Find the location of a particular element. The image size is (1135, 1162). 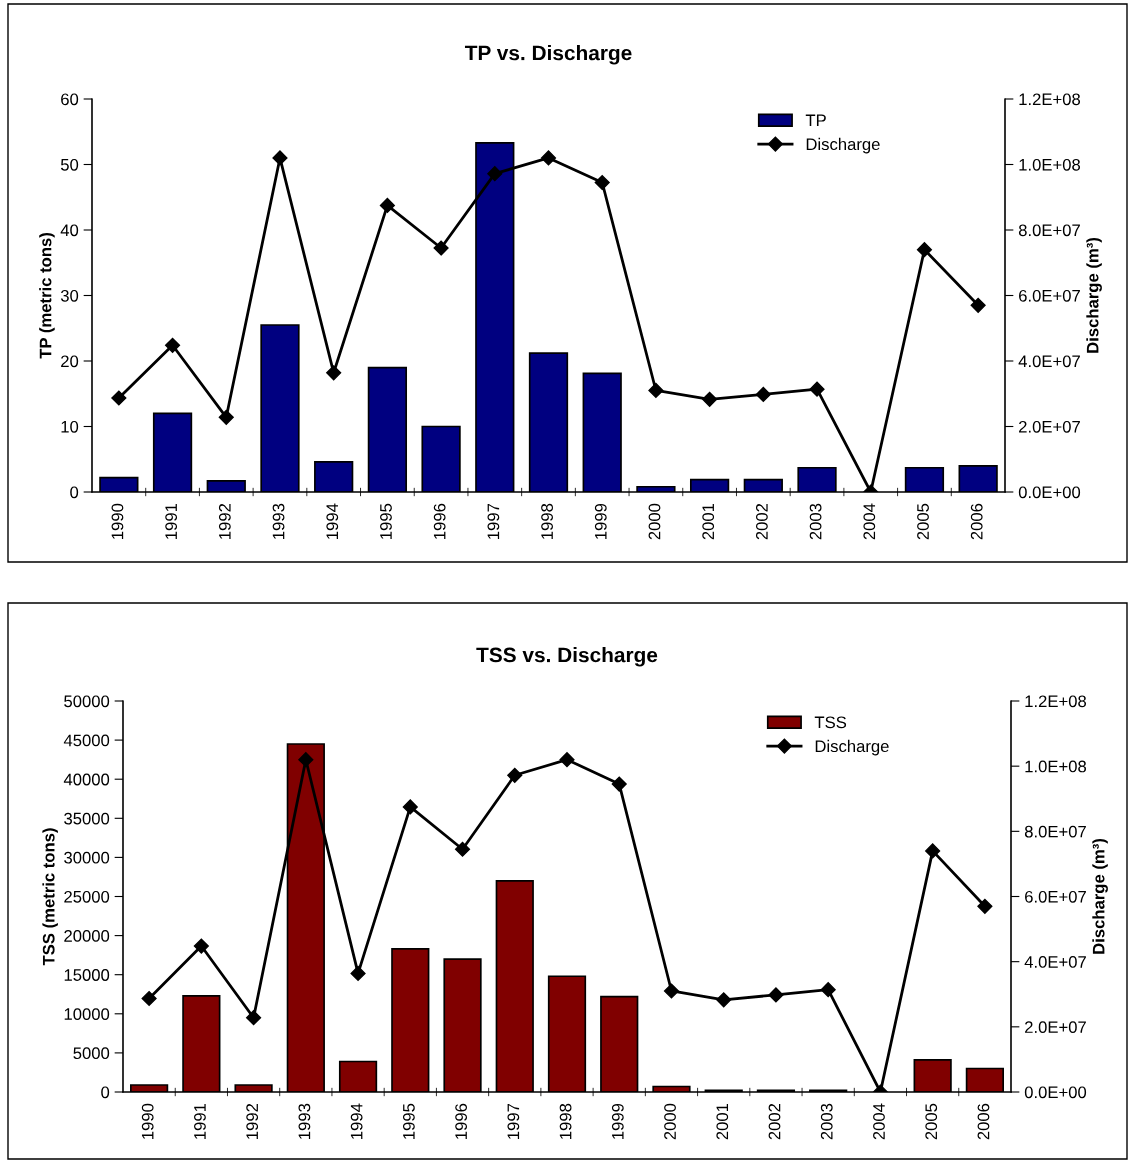

y-axis-title: TSS (metric tons) is located at coordinates (50, 897).